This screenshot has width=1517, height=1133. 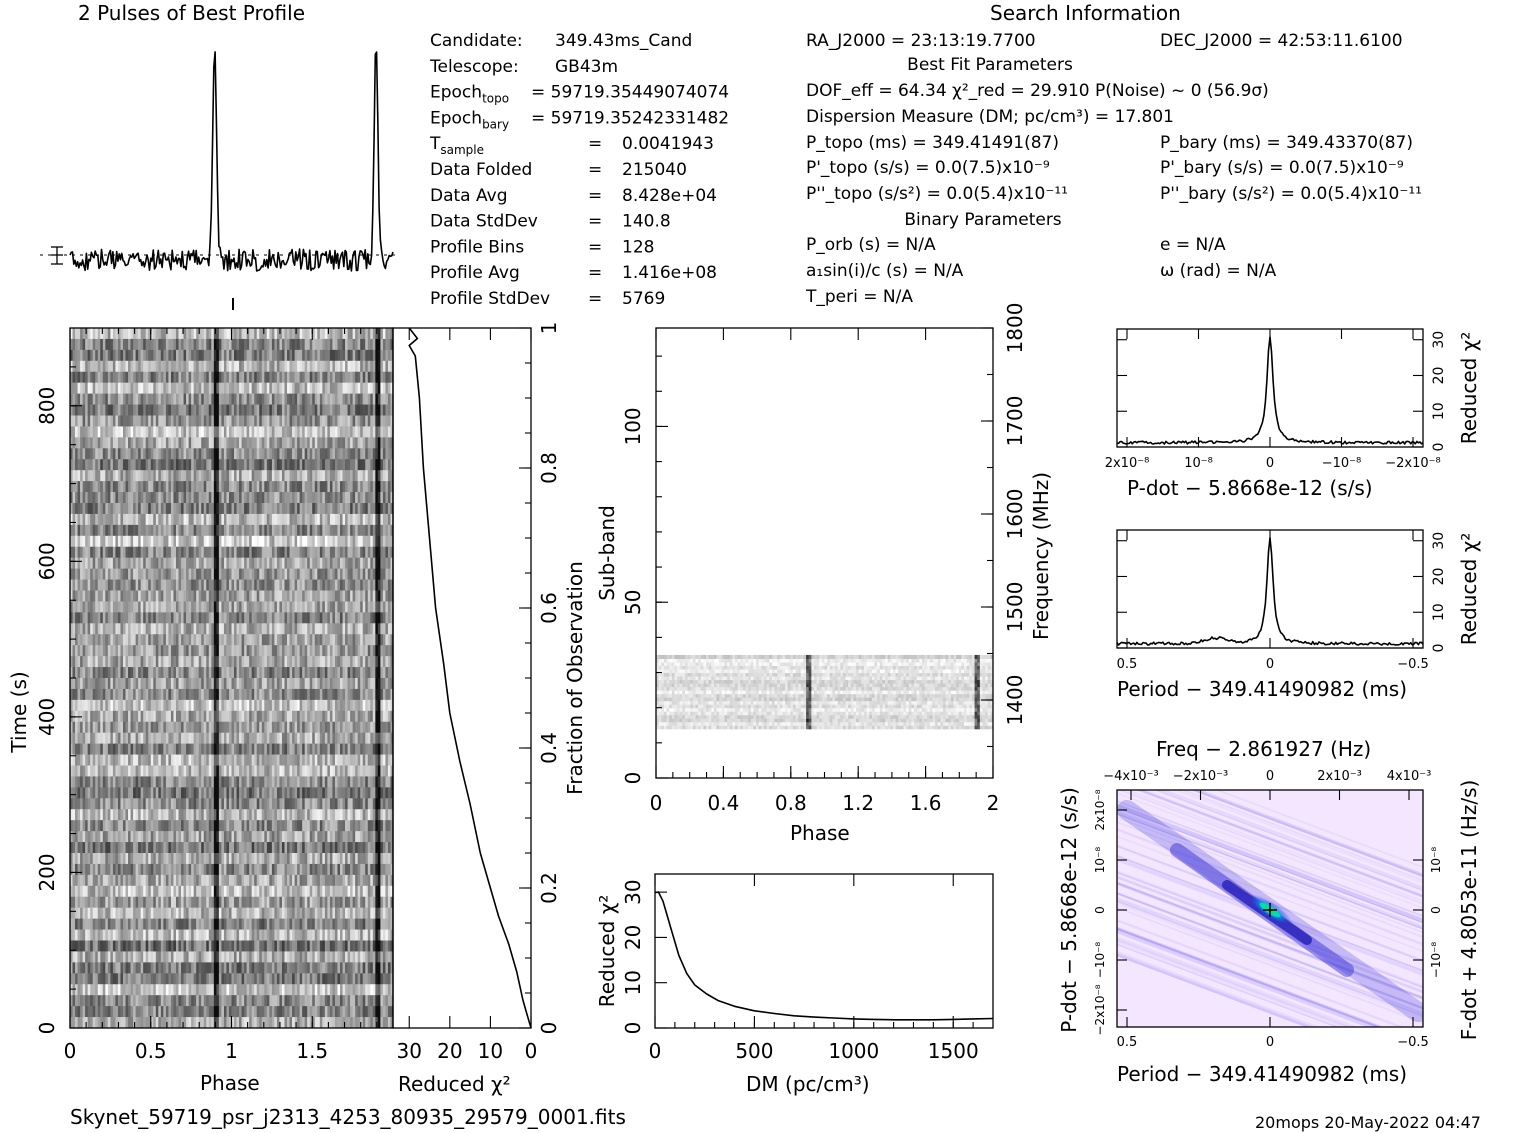 I want to click on cf-right-tick-label: 0, so click(x=549, y=1028).